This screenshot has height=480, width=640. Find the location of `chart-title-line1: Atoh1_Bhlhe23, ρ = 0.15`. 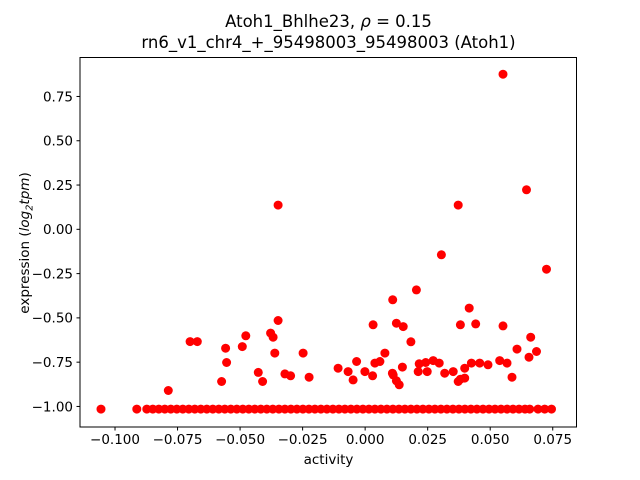

chart-title-line1: Atoh1_Bhlhe23, ρ = 0.15 is located at coordinates (328, 22).